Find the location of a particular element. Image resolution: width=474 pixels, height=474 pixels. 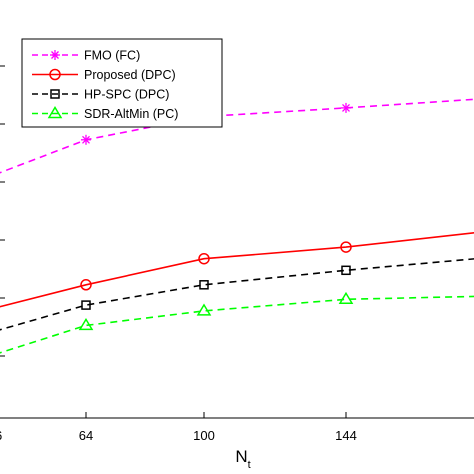

x-tick-label-1: 64 is located at coordinates (86, 435).